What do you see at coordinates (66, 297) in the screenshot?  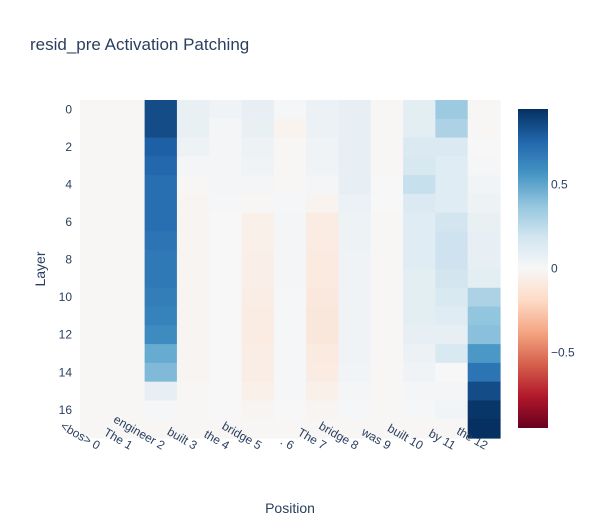 I see `y-tick-label: 10` at bounding box center [66, 297].